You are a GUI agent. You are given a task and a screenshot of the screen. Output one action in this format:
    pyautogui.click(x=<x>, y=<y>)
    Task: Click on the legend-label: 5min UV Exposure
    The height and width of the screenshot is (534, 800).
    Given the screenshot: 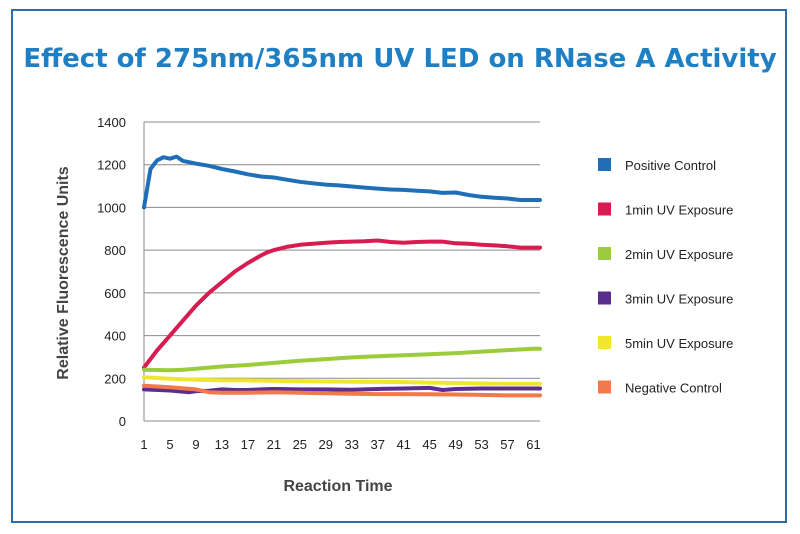 What is the action you would take?
    pyautogui.click(x=679, y=343)
    